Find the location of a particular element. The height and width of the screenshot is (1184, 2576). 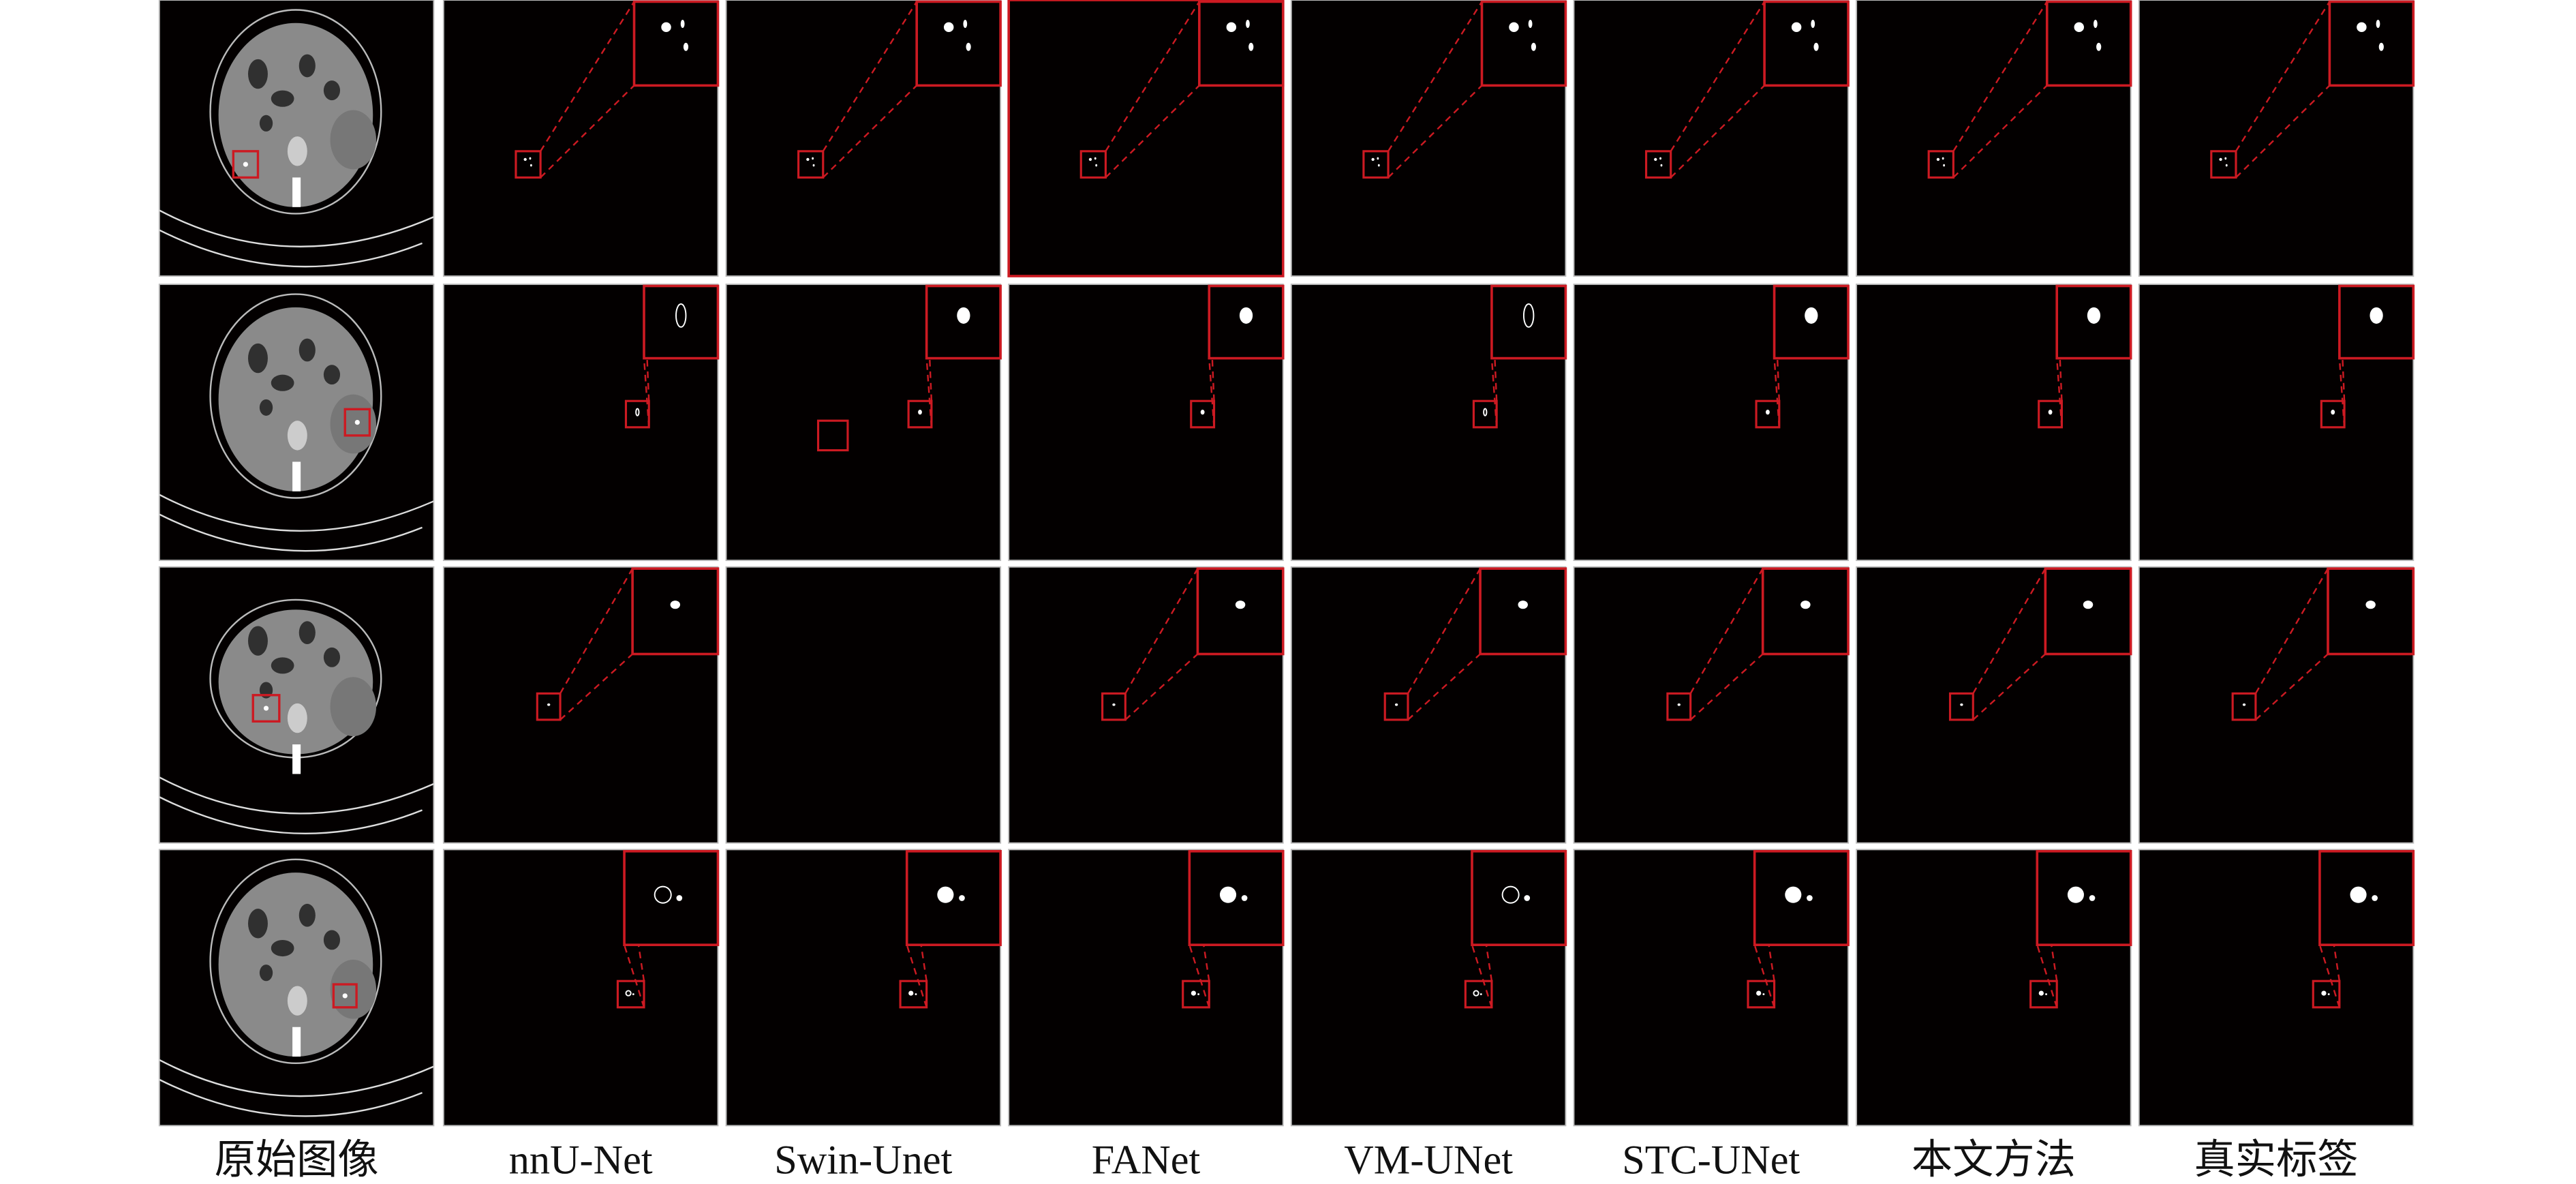

column-label: 真实标签 is located at coordinates (2276, 1160).